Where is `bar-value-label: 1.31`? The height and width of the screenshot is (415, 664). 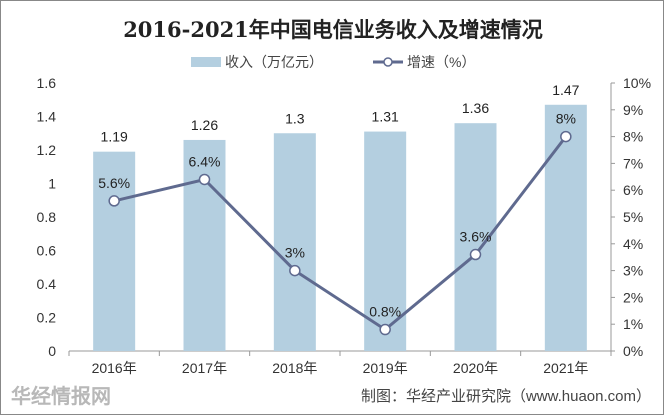
bar-value-label: 1.31 is located at coordinates (385, 117).